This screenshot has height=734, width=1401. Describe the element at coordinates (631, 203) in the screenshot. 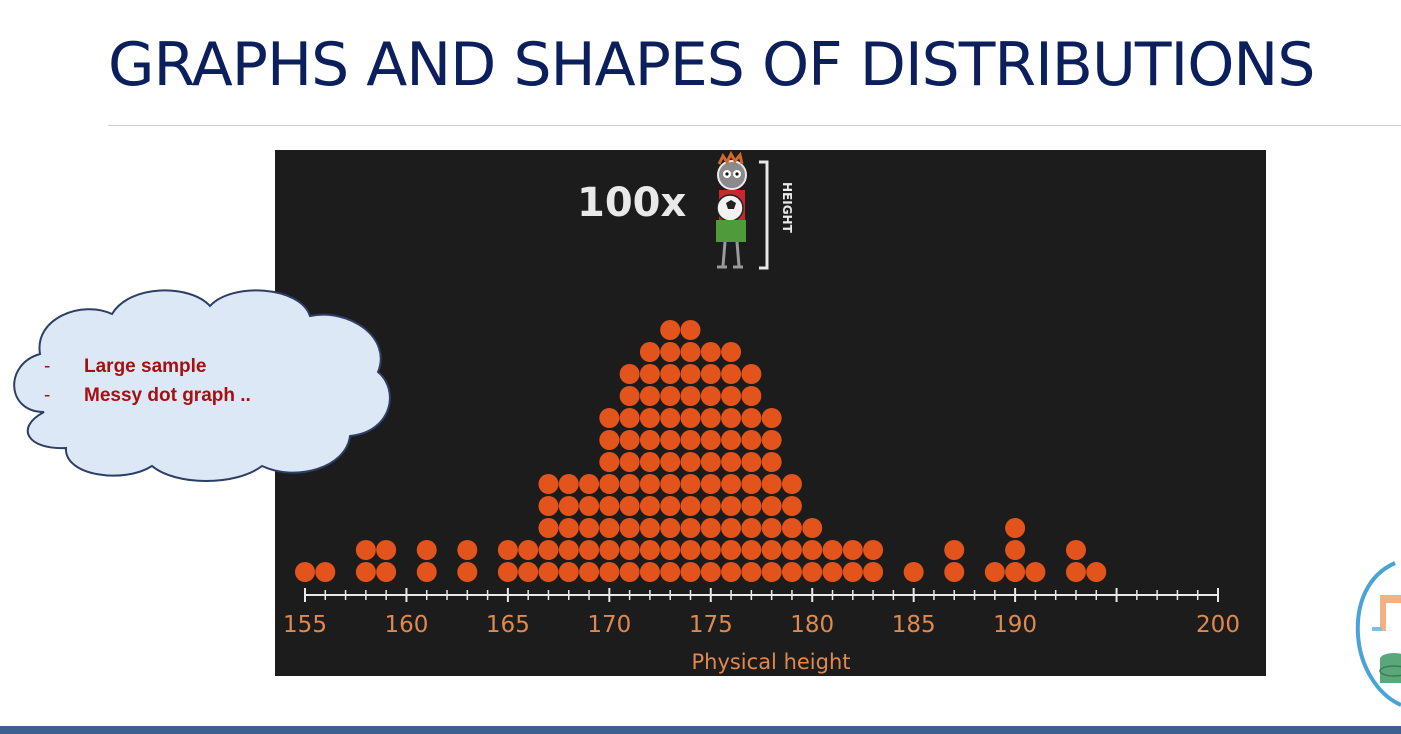

I see `count-label: 100x` at that location.